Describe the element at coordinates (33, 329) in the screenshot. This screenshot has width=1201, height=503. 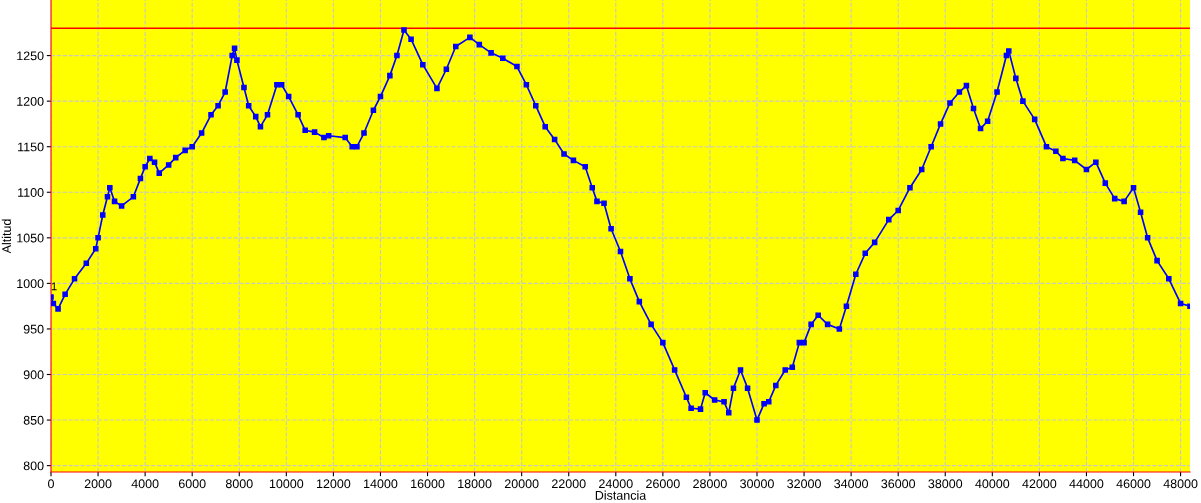
I see `y-tick-label: 950` at that location.